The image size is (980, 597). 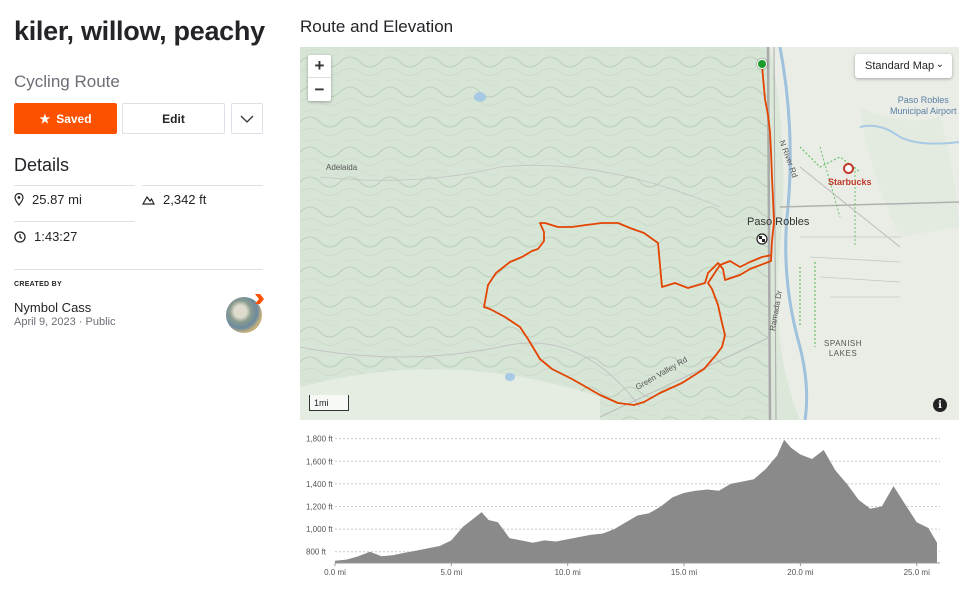 What do you see at coordinates (57, 199) in the screenshot?
I see `distance-value: 25.87 mi` at bounding box center [57, 199].